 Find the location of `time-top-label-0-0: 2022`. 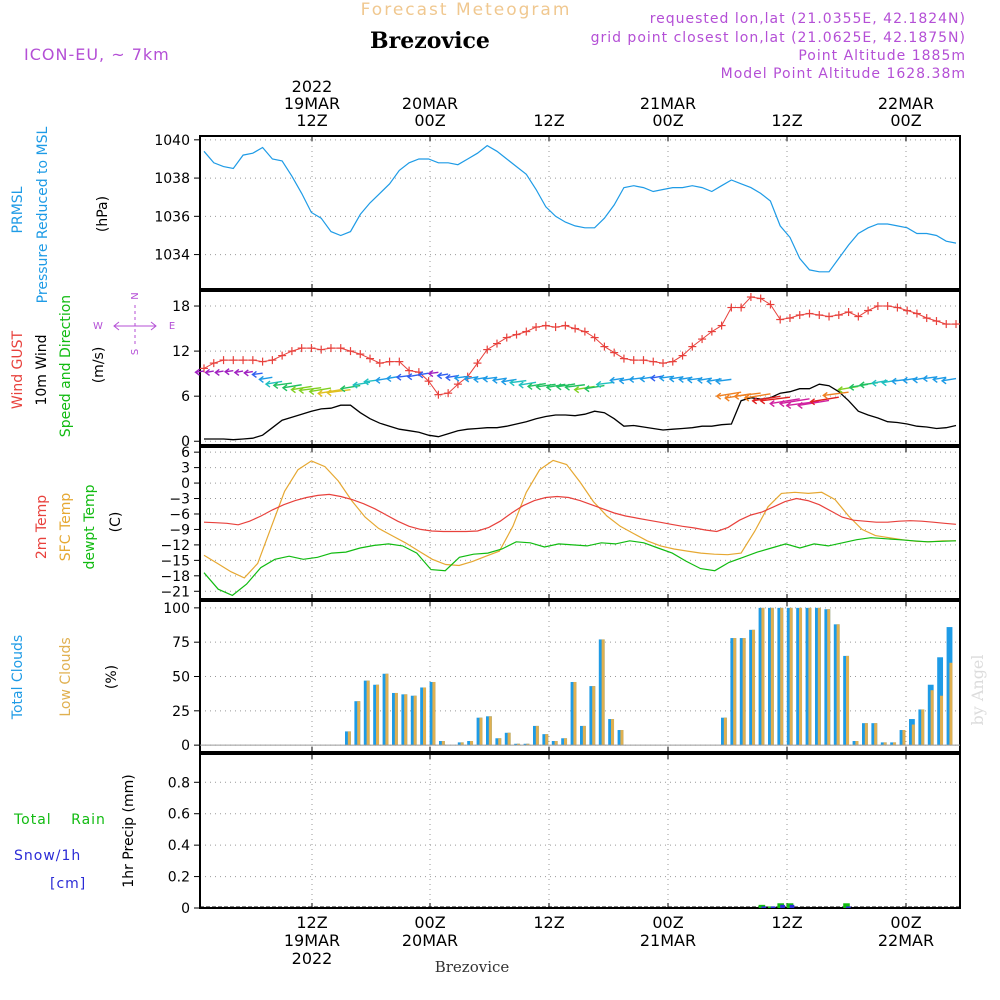

time-top-label-0-0: 2022 is located at coordinates (312, 86).